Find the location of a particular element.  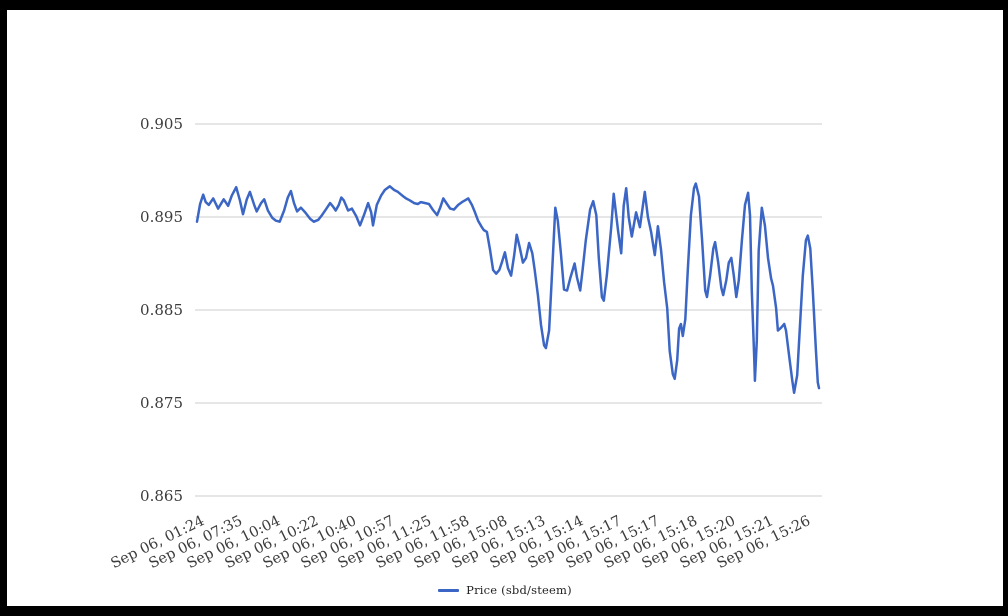

y-axis-label: 0.885 is located at coordinates (161, 310).